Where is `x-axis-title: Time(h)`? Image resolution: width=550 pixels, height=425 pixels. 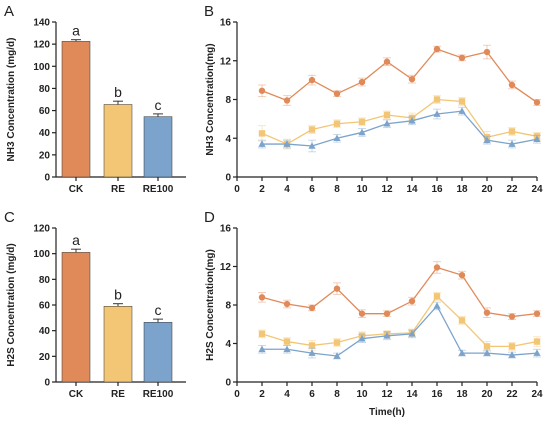
x-axis-title: Time(h) is located at coordinates (387, 412).